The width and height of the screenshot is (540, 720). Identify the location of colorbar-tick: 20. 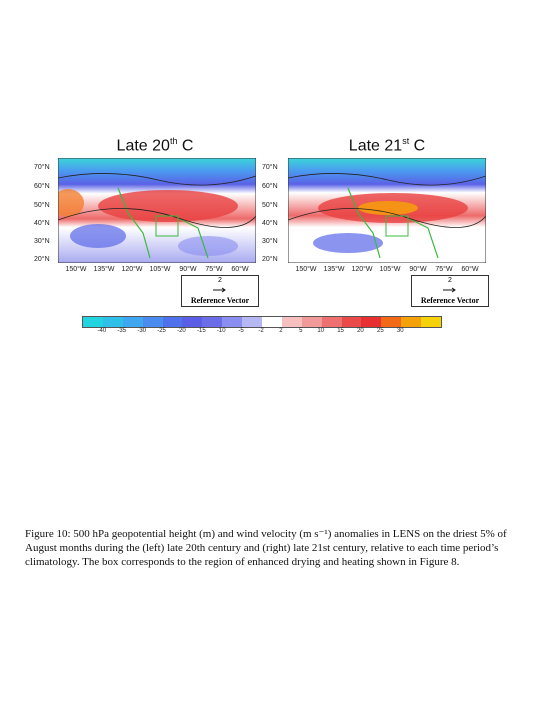
(360, 331).